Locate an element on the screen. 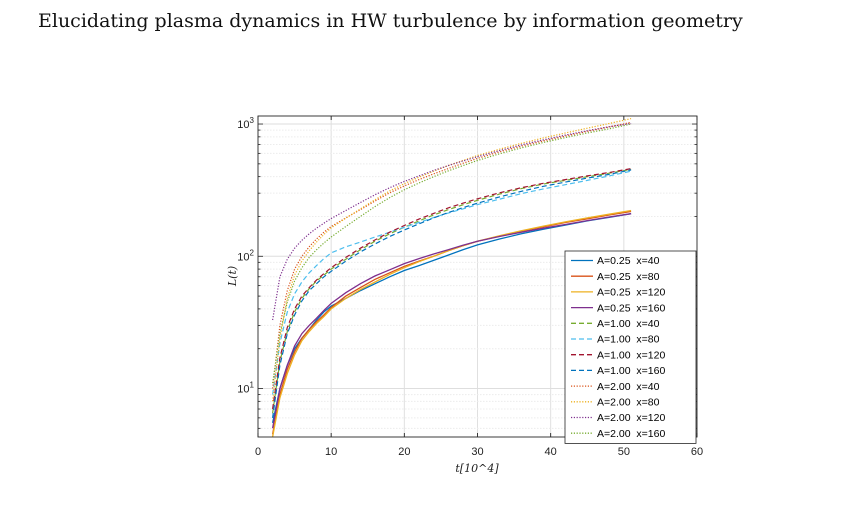 This screenshot has width=859, height=531. legend-entry-label: A=1.00 x=160 is located at coordinates (631, 371).